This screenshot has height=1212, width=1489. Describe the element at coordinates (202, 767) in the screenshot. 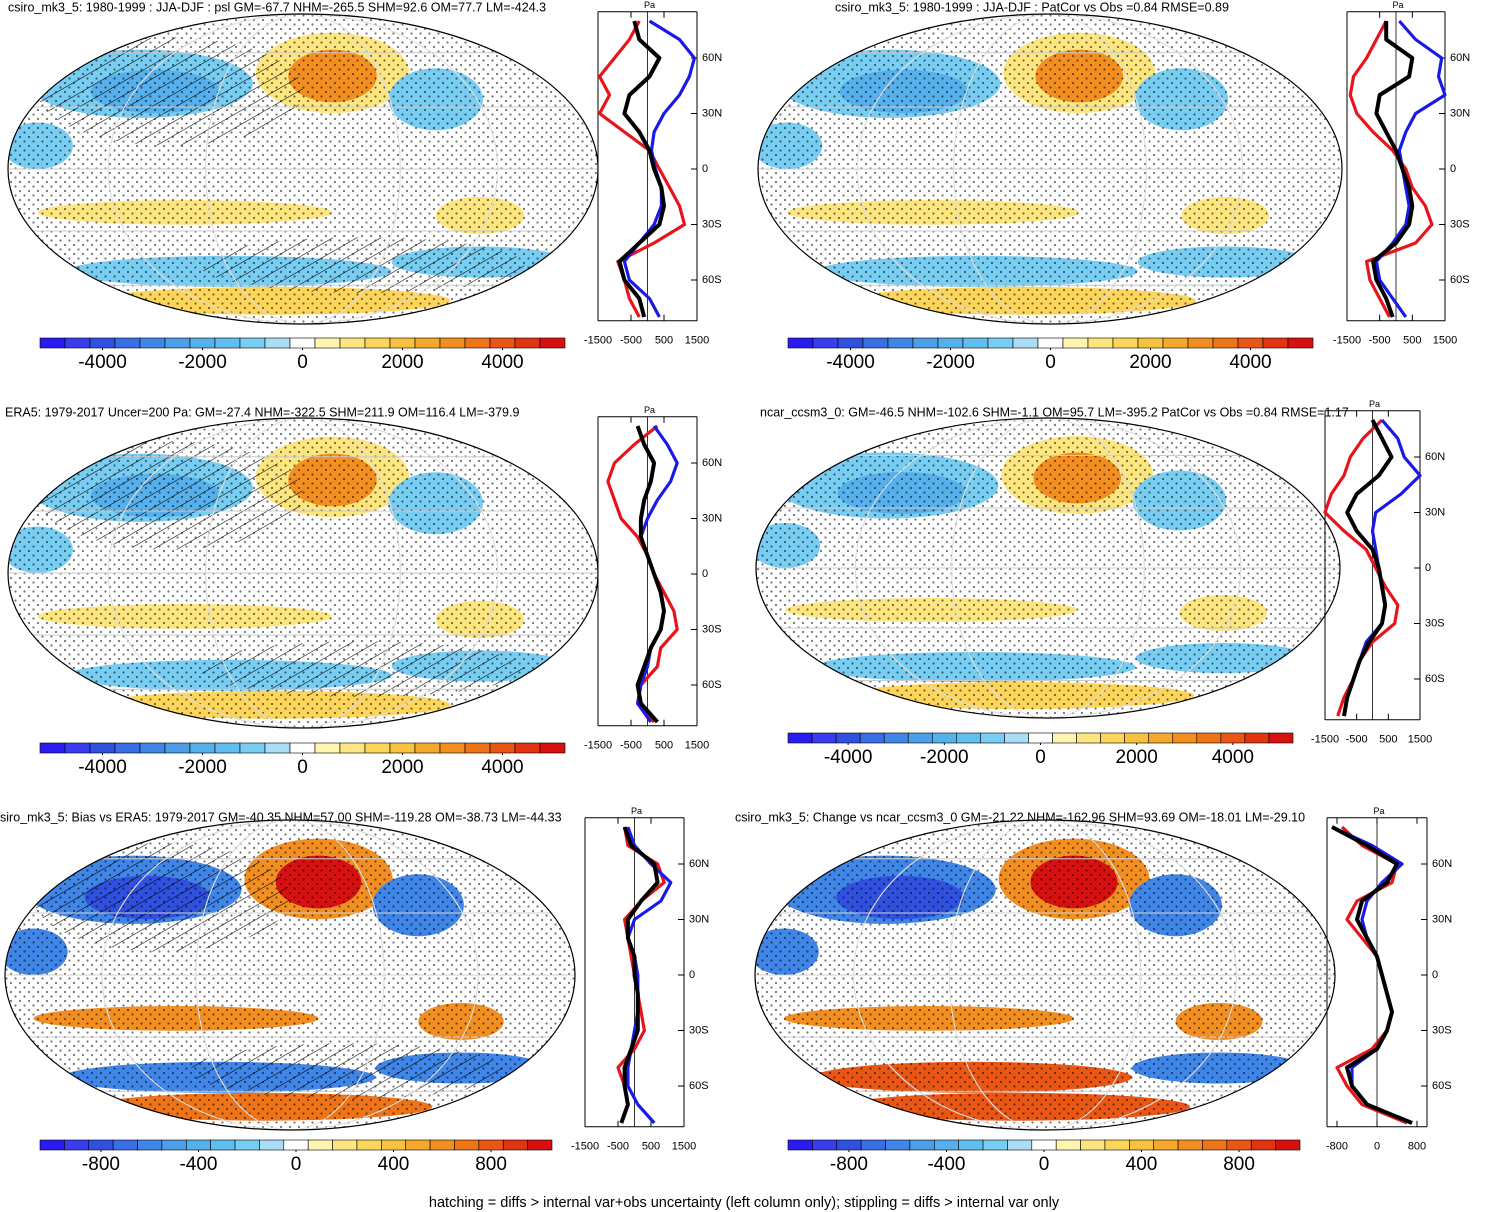

I see `colorbar-label: -2000` at that location.